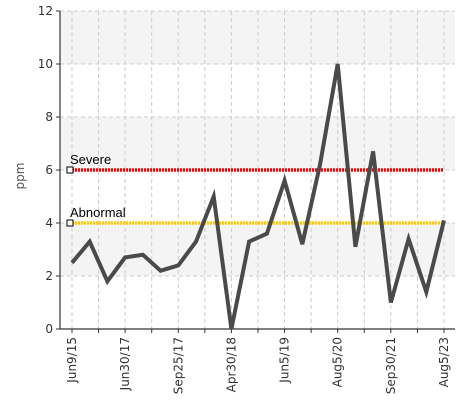 This screenshot has height=407, width=466. I want to click on y-tick-label: 0, so click(49, 329).